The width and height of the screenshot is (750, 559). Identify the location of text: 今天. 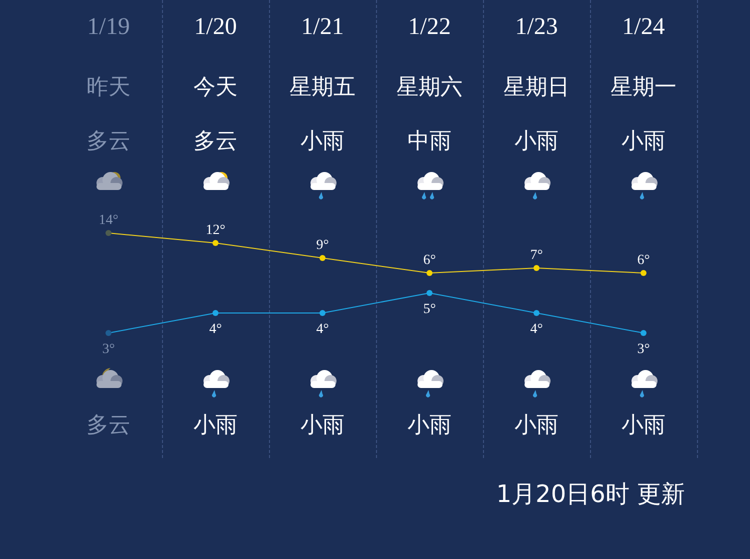
(215, 88).